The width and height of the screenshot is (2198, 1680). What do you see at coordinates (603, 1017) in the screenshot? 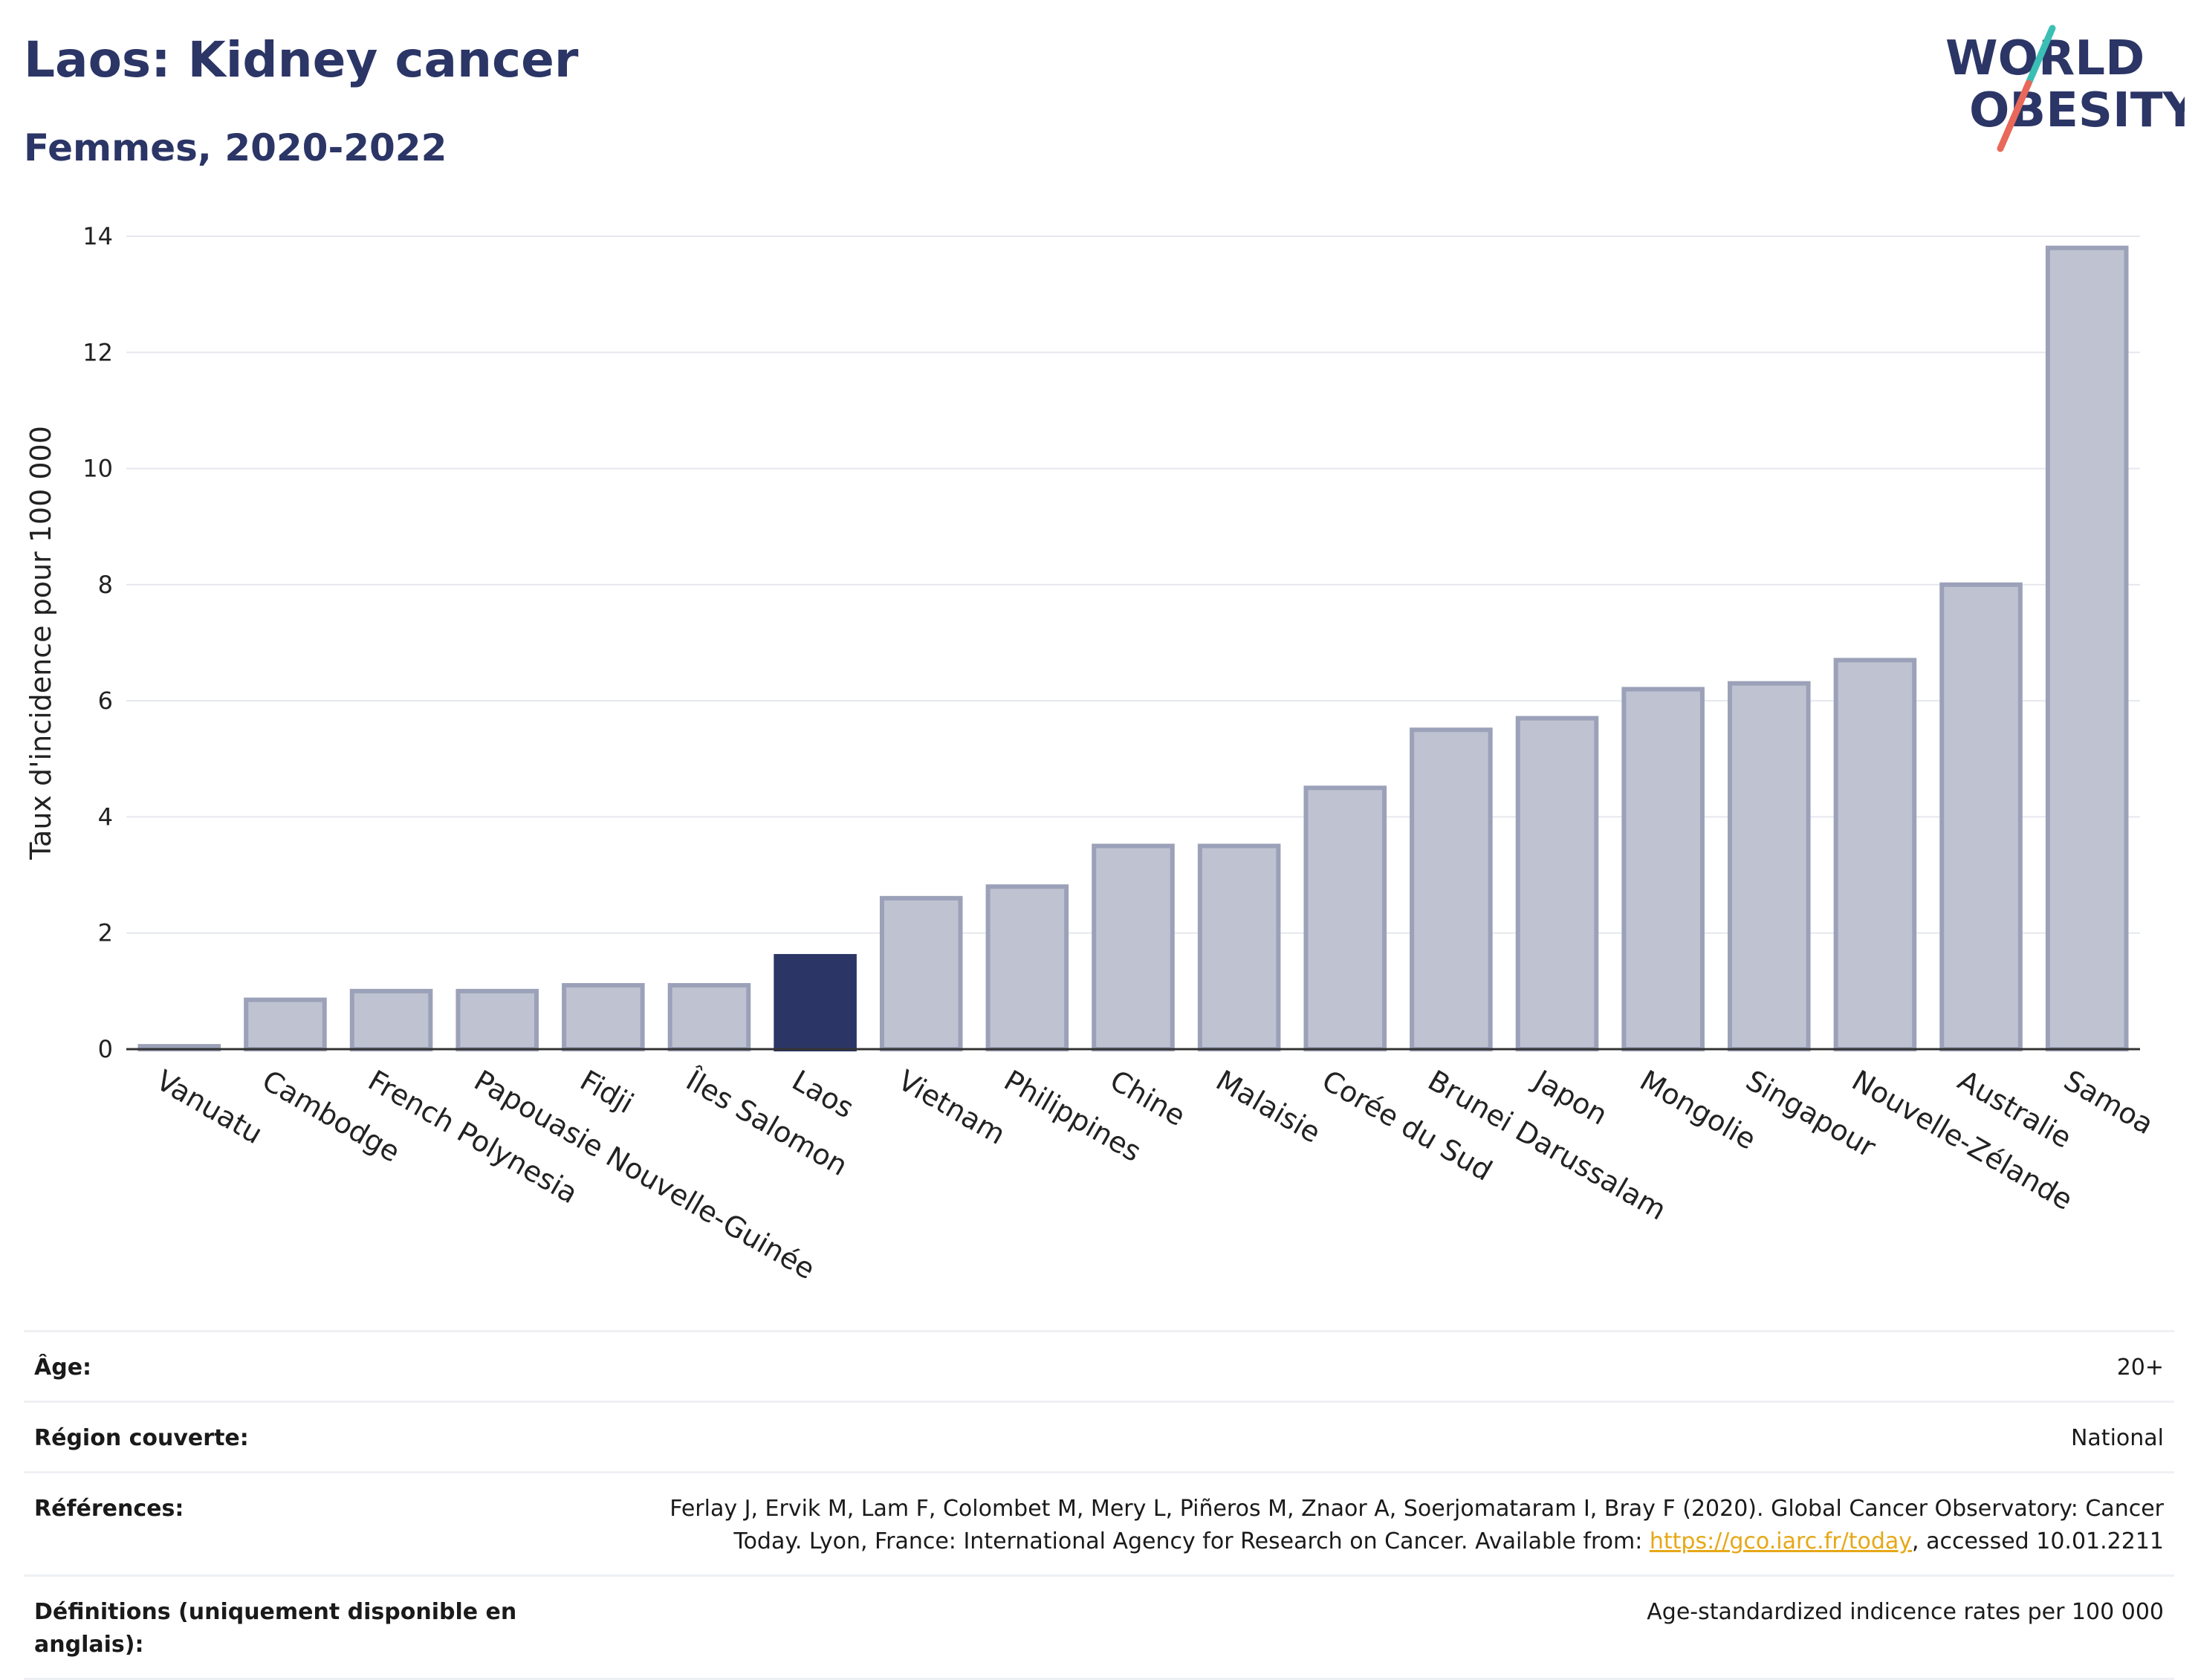
I see `bar-fidji` at bounding box center [603, 1017].